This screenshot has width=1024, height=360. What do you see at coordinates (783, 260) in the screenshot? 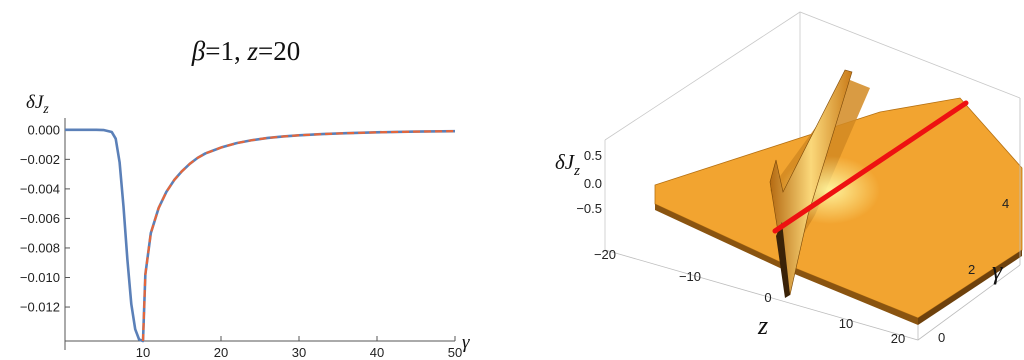
I see `surface-spike-dark` at bounding box center [783, 260].